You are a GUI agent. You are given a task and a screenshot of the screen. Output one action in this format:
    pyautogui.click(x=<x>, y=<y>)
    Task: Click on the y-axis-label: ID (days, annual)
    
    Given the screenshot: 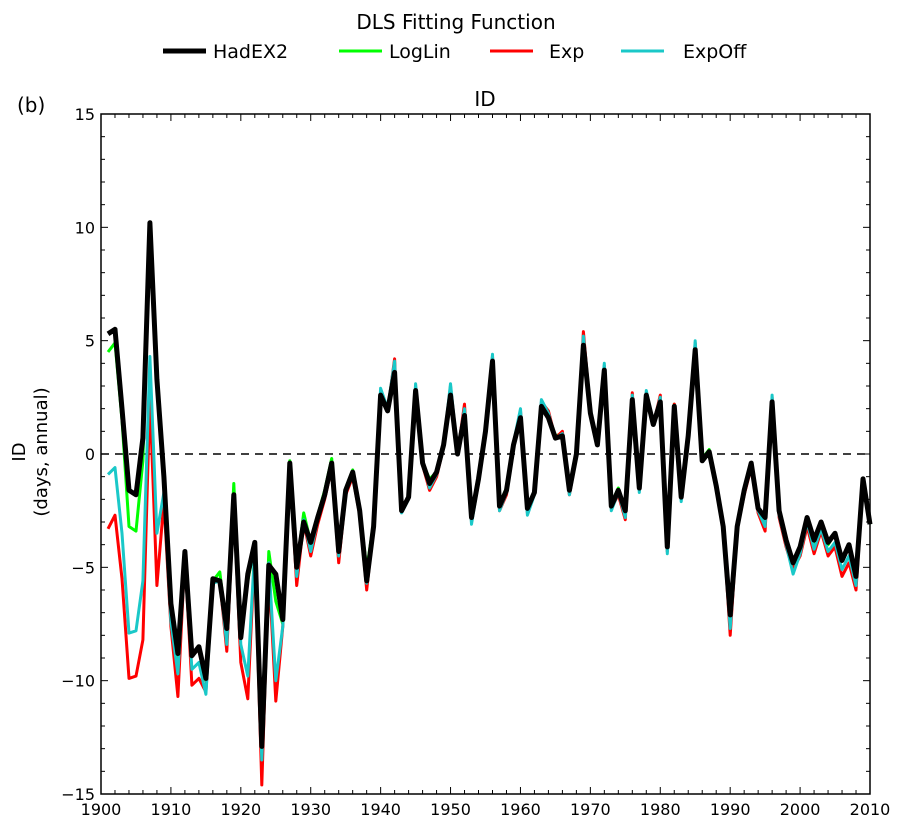 What is the action you would take?
    pyautogui.click(x=30, y=451)
    